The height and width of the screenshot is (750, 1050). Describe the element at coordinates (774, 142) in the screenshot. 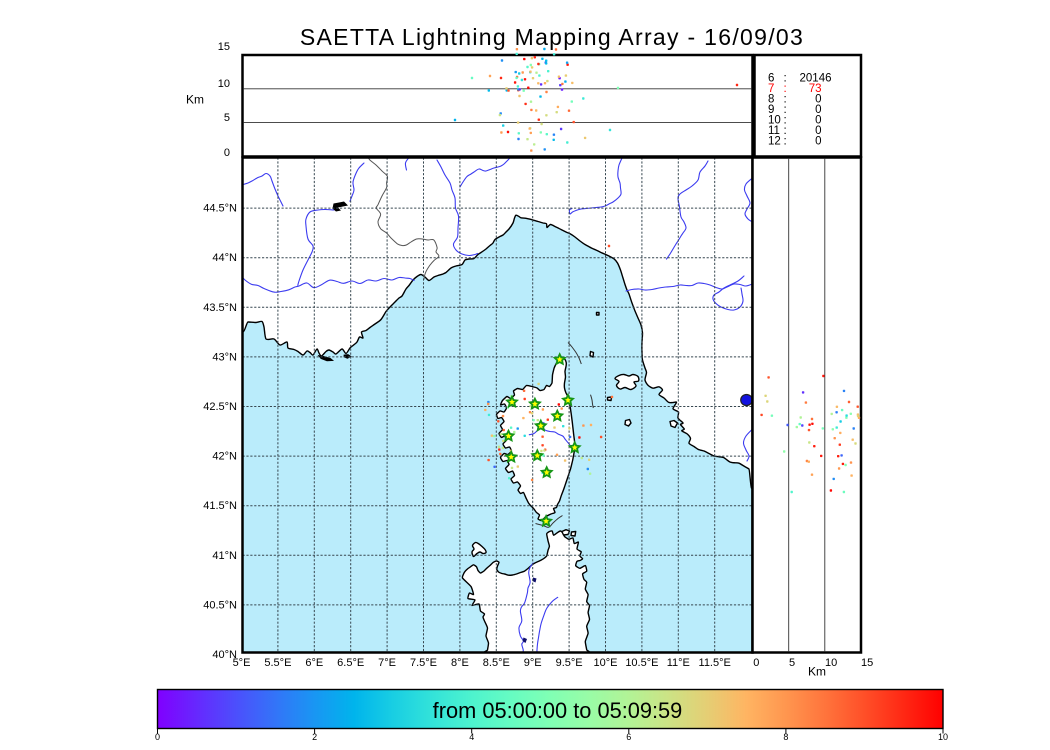

I see `svg-text: 12` at that location.